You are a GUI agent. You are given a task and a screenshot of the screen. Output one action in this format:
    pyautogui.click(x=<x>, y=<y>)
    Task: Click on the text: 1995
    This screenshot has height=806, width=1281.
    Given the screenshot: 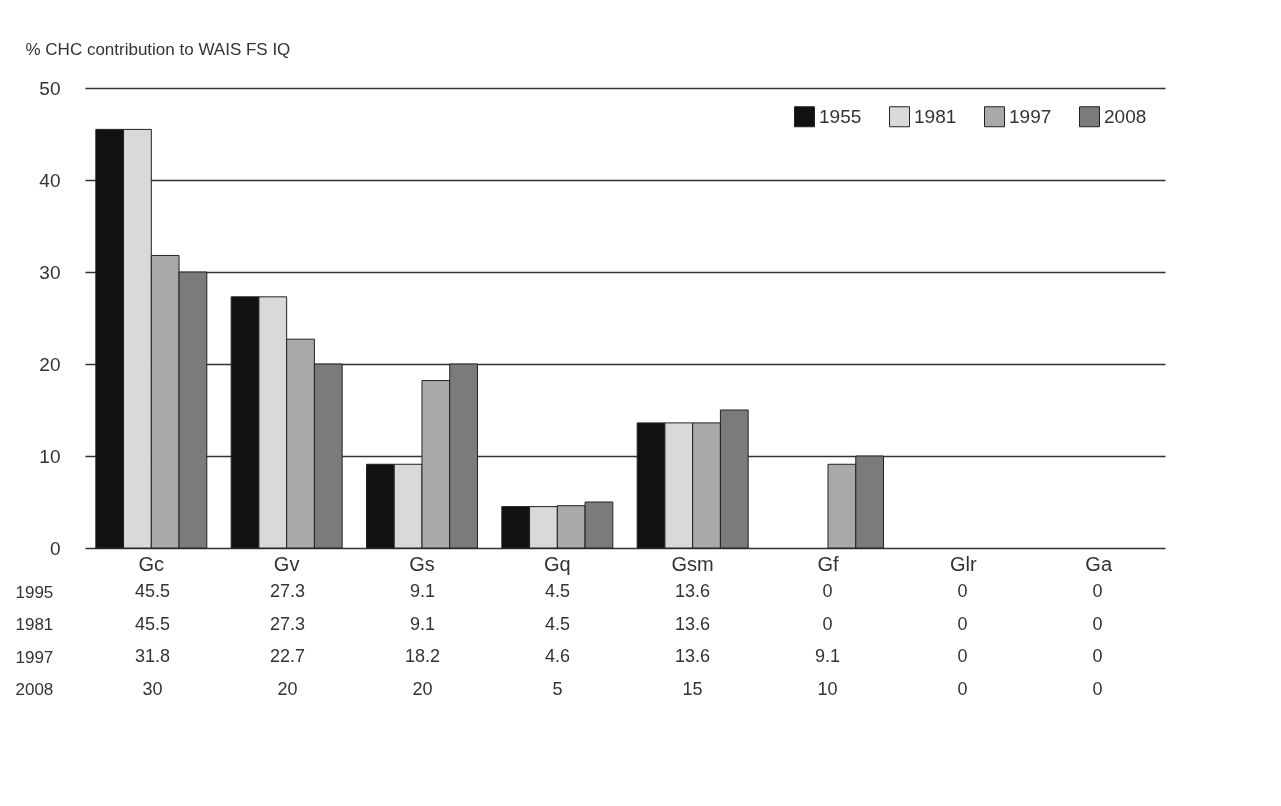 What is the action you would take?
    pyautogui.click(x=34, y=592)
    